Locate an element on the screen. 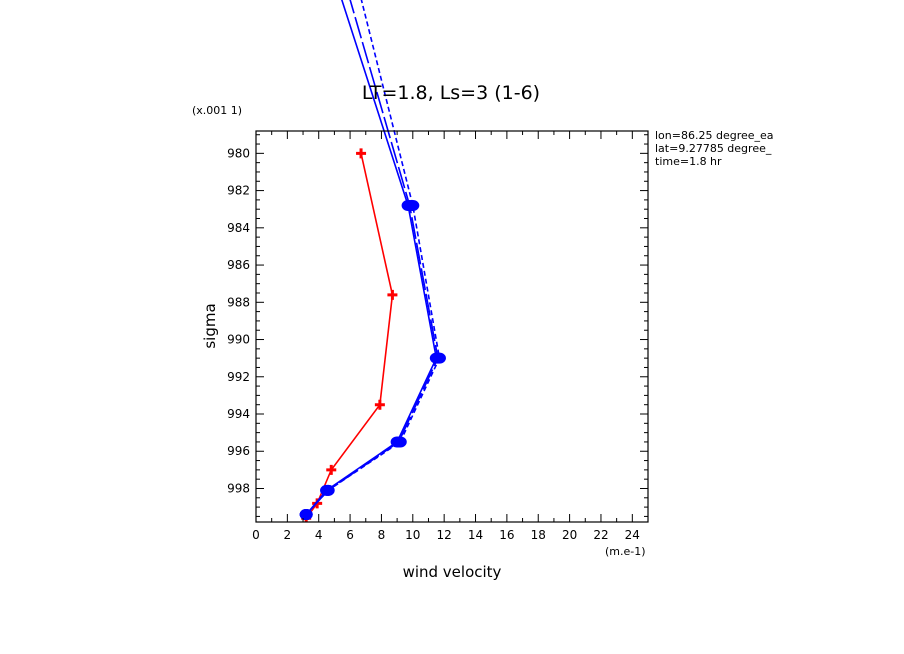  y-tick-label: 982 is located at coordinates (238, 191).